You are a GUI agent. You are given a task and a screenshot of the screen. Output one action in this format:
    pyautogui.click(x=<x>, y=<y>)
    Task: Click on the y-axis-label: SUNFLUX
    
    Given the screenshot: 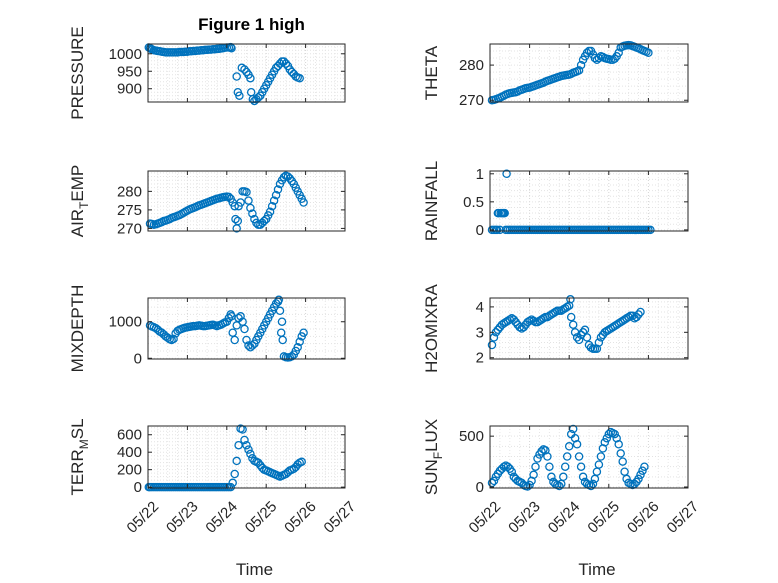 What is the action you would take?
    pyautogui.click(x=433, y=457)
    